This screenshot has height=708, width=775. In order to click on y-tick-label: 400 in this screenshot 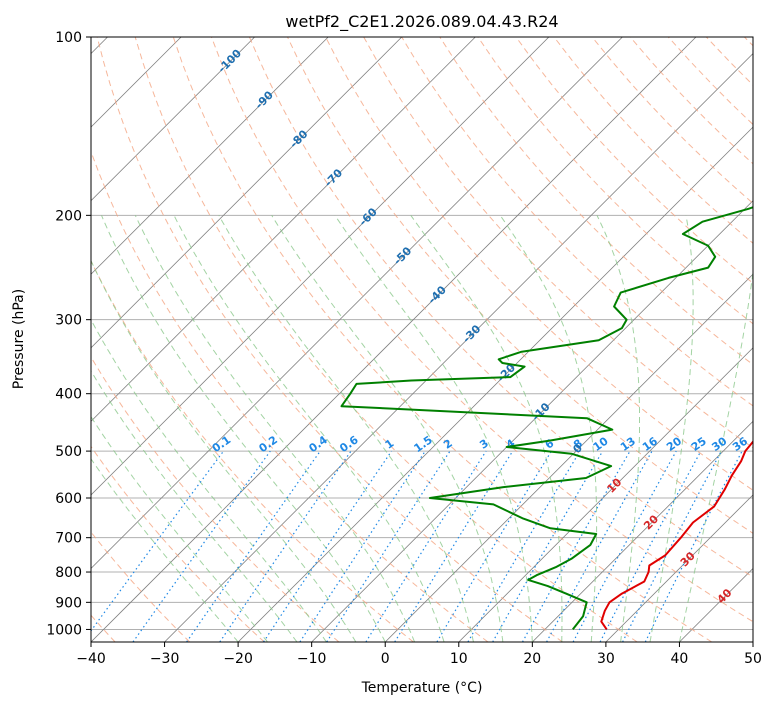, I will do `click(68, 395)`.